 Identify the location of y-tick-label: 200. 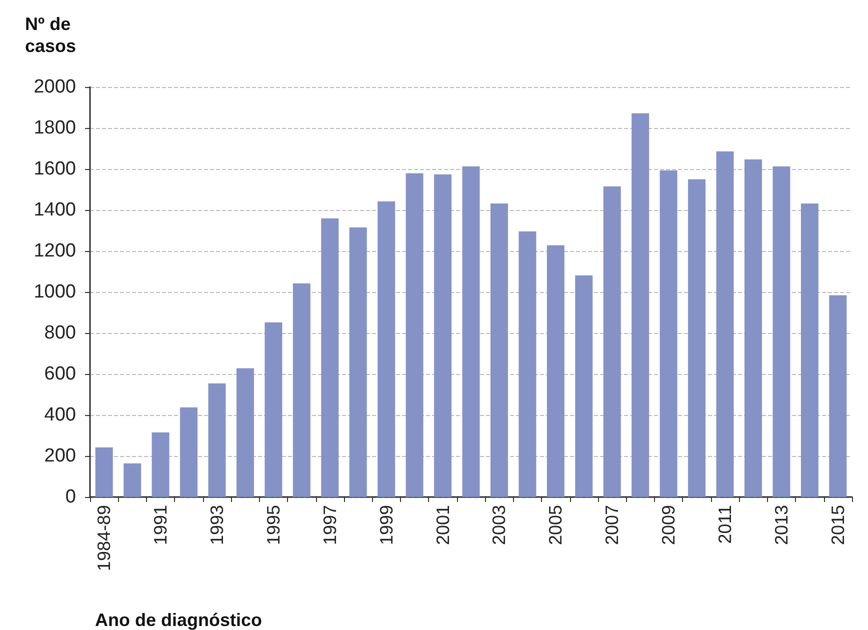
(60, 456).